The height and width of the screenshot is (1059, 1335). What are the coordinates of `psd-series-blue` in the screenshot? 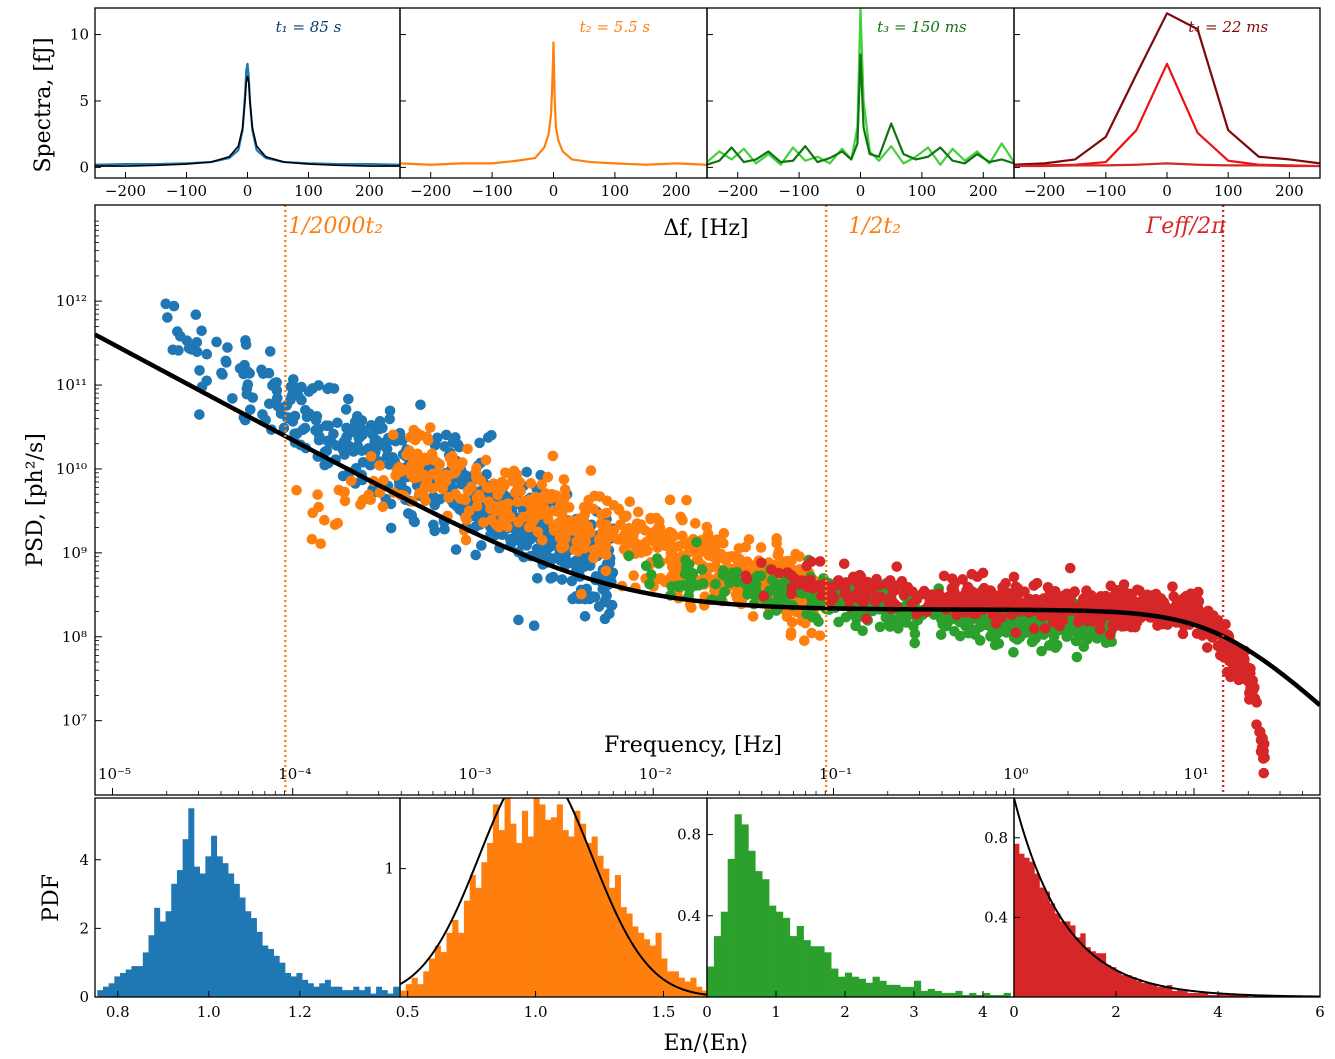 It's located at (389, 465).